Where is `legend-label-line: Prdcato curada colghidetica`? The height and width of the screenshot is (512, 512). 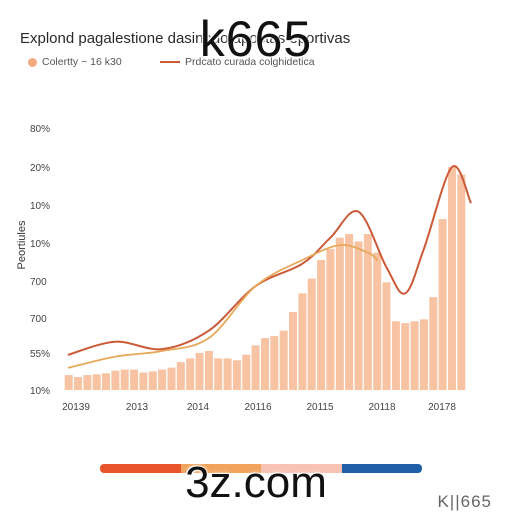 legend-label-line: Prdcato curada colghidetica is located at coordinates (250, 62).